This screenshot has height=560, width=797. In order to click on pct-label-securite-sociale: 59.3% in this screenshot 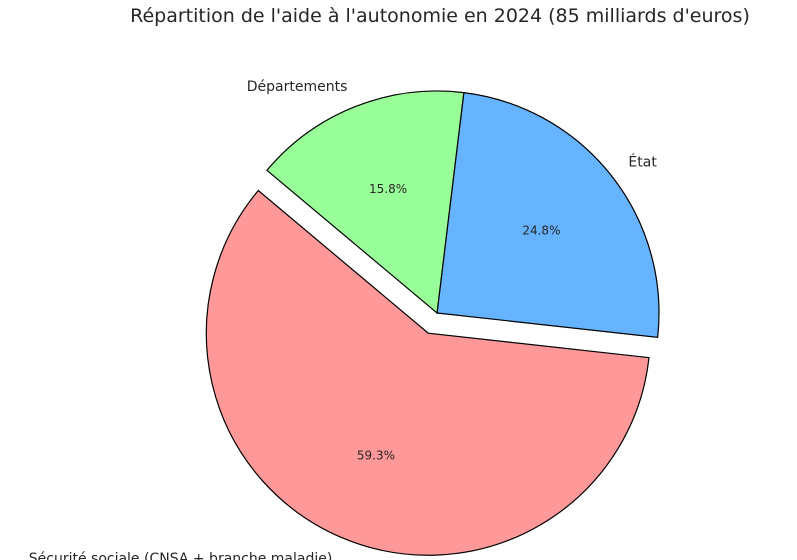, I will do `click(376, 456)`.